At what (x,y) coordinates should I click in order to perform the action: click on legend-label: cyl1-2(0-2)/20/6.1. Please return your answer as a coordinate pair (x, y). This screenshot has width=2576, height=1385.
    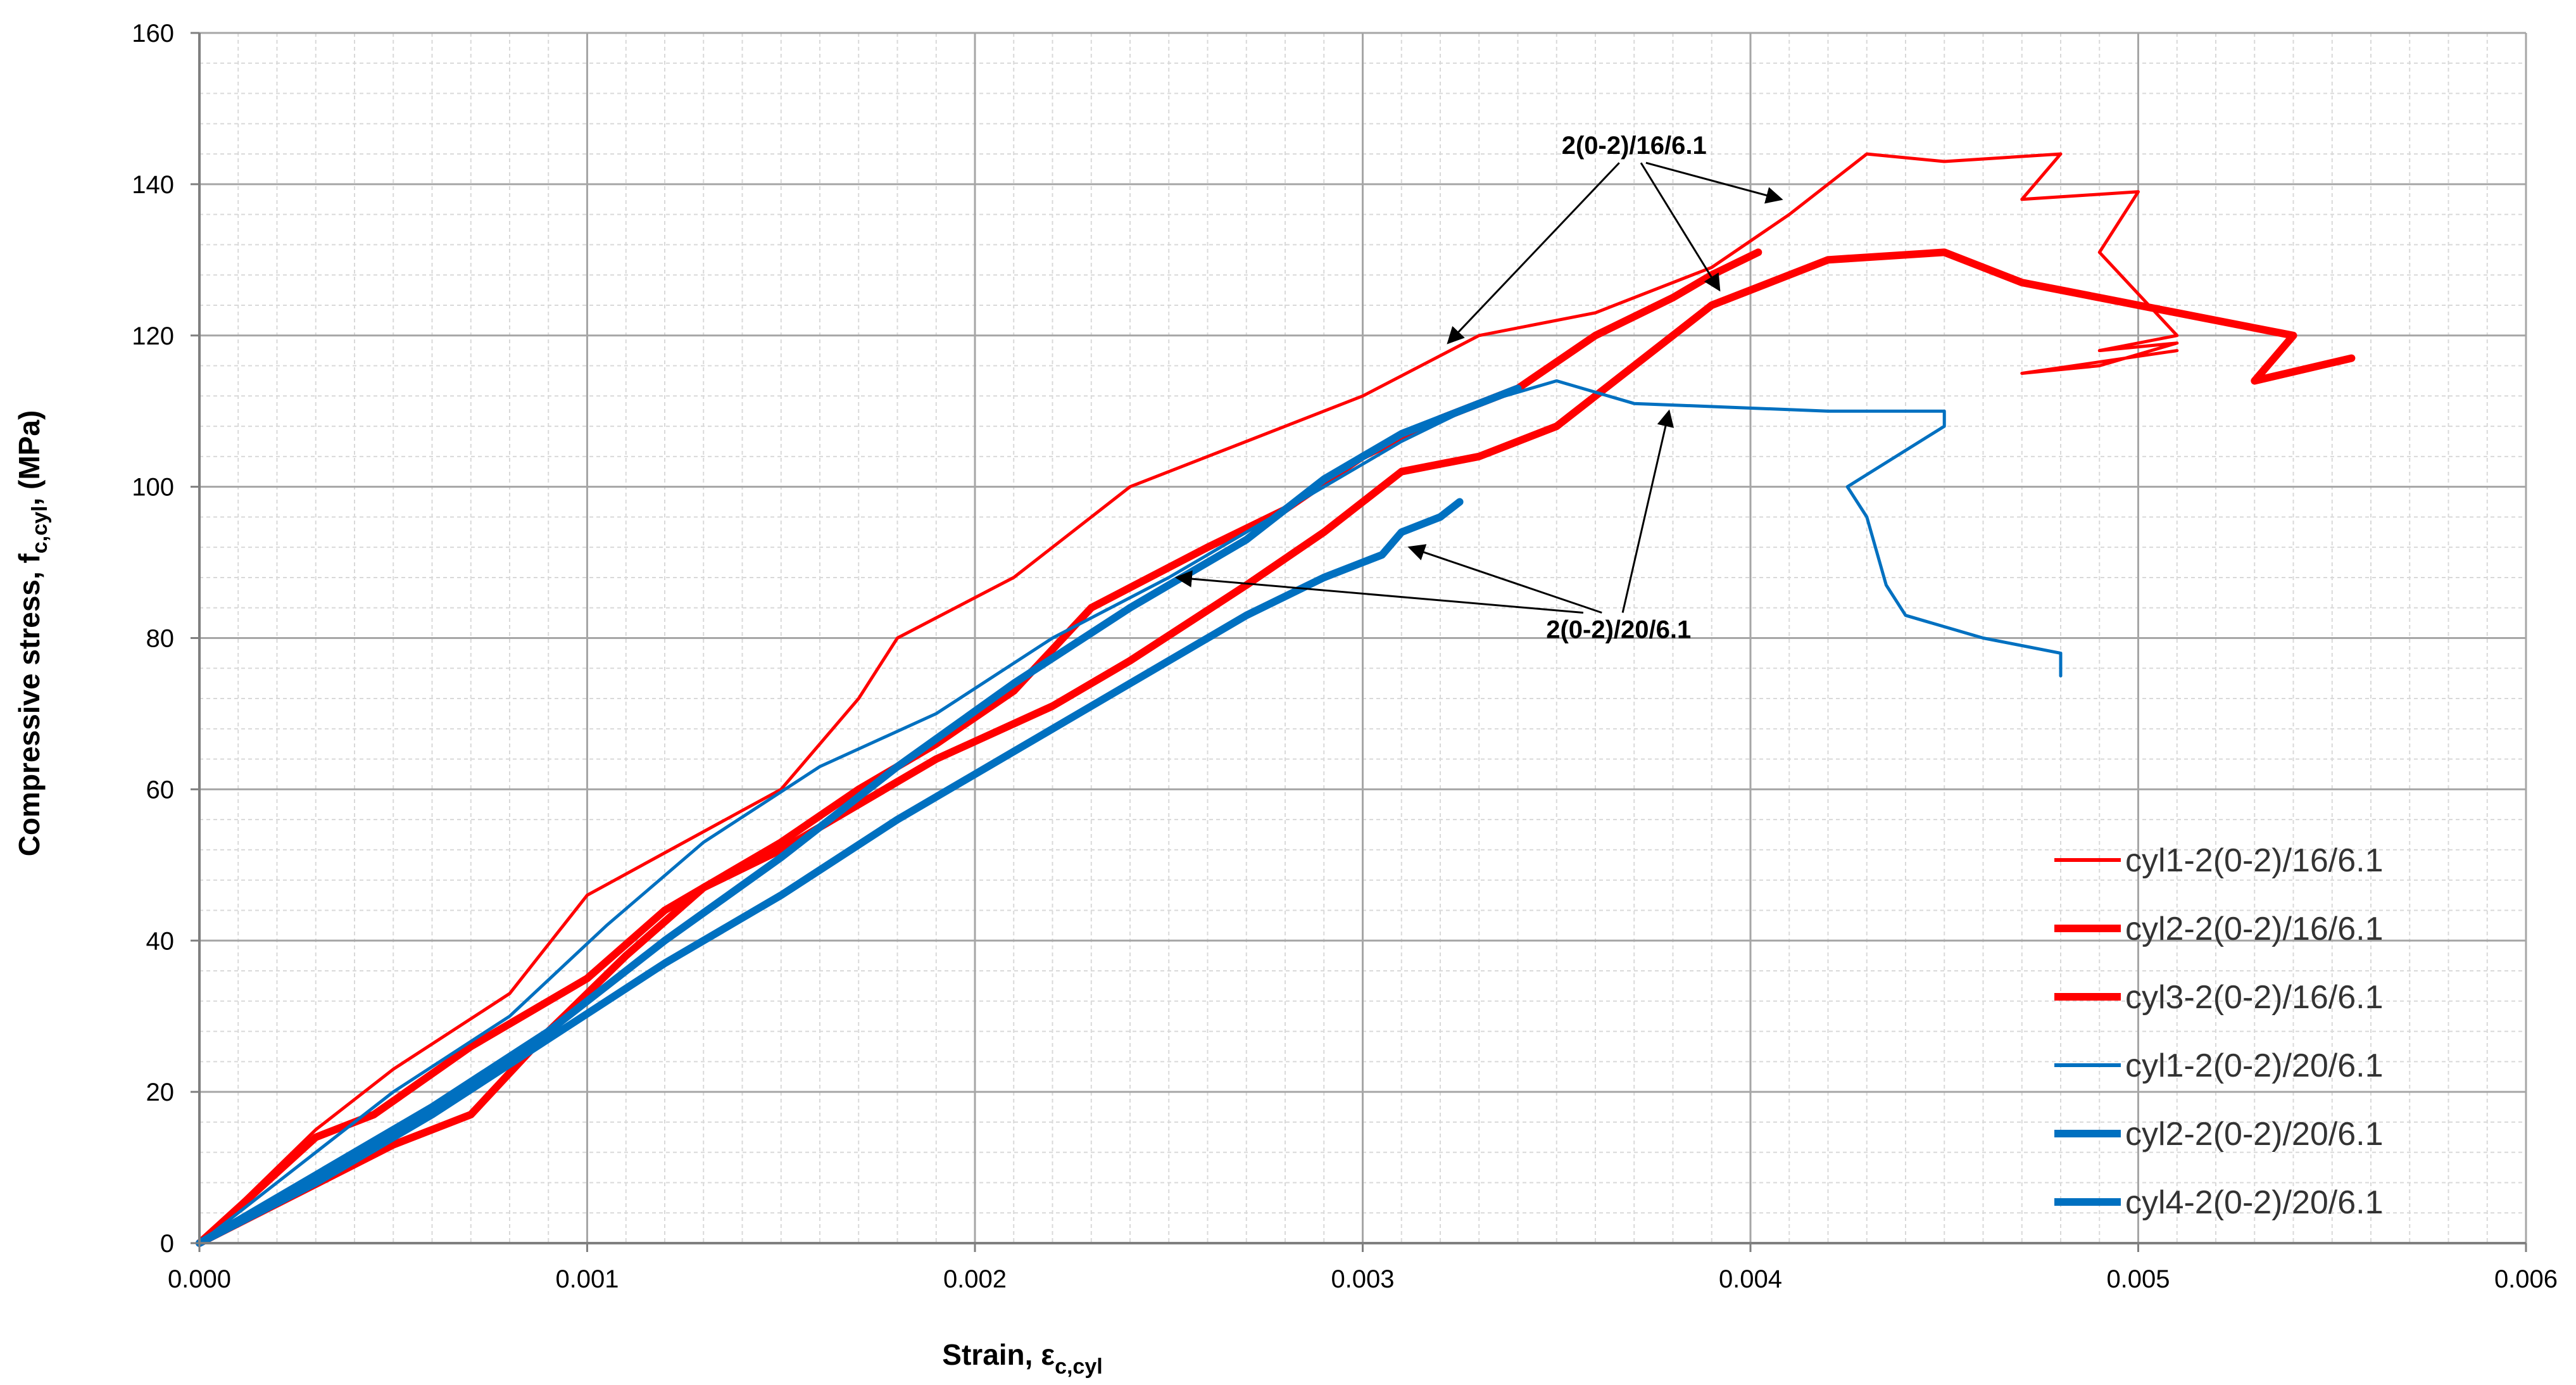
    Looking at the image, I should click on (2254, 1065).